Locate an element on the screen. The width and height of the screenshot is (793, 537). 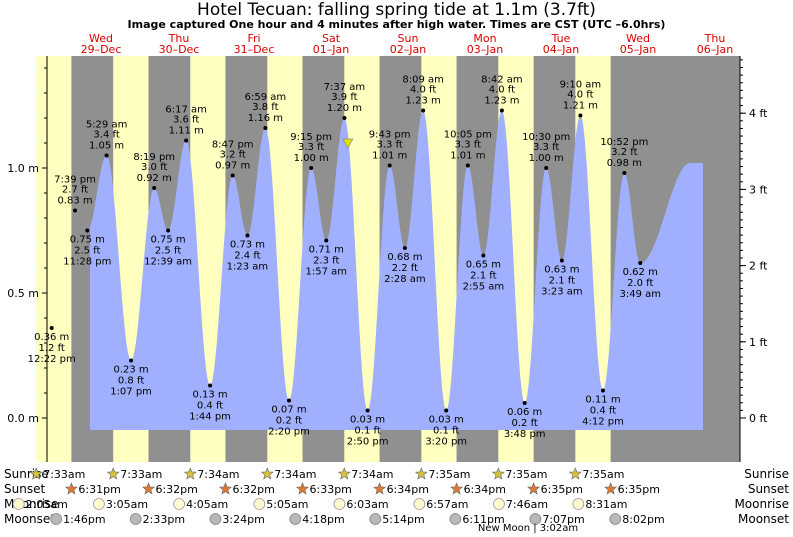
sunset-time: 6:31pm is located at coordinates (99, 489).